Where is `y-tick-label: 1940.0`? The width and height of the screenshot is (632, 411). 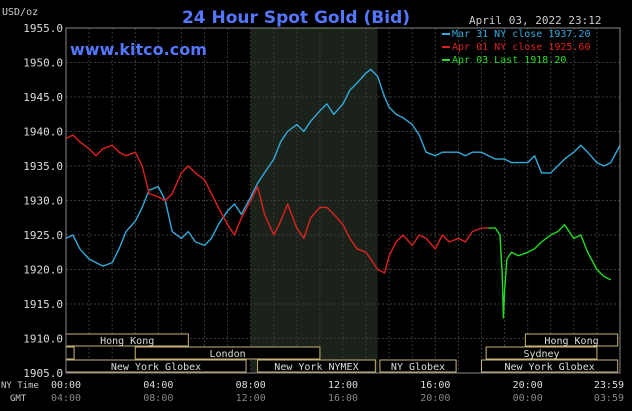 y-tick-label: 1940.0 is located at coordinates (43, 132).